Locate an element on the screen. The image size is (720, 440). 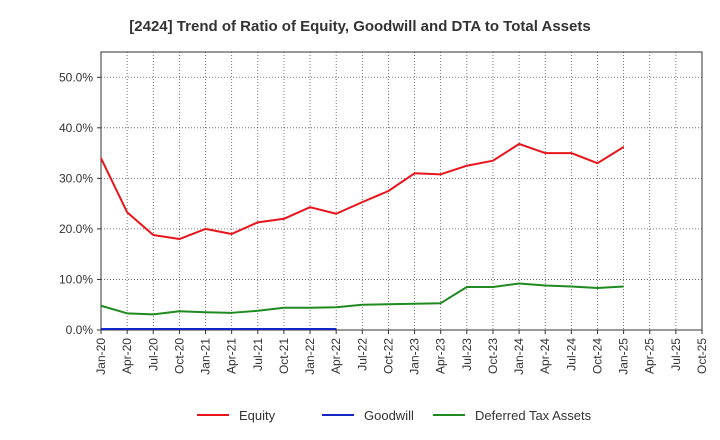
x-tick-label: Jan-23 is located at coordinates (415, 356).